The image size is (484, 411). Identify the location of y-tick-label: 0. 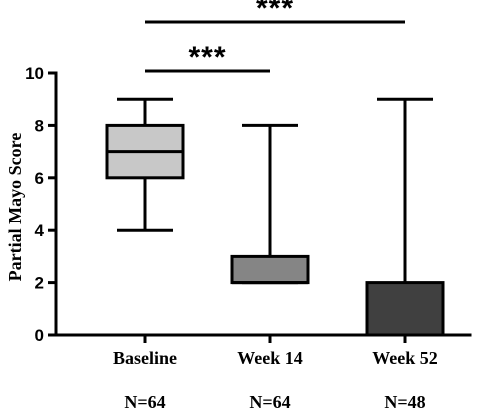
(39, 335).